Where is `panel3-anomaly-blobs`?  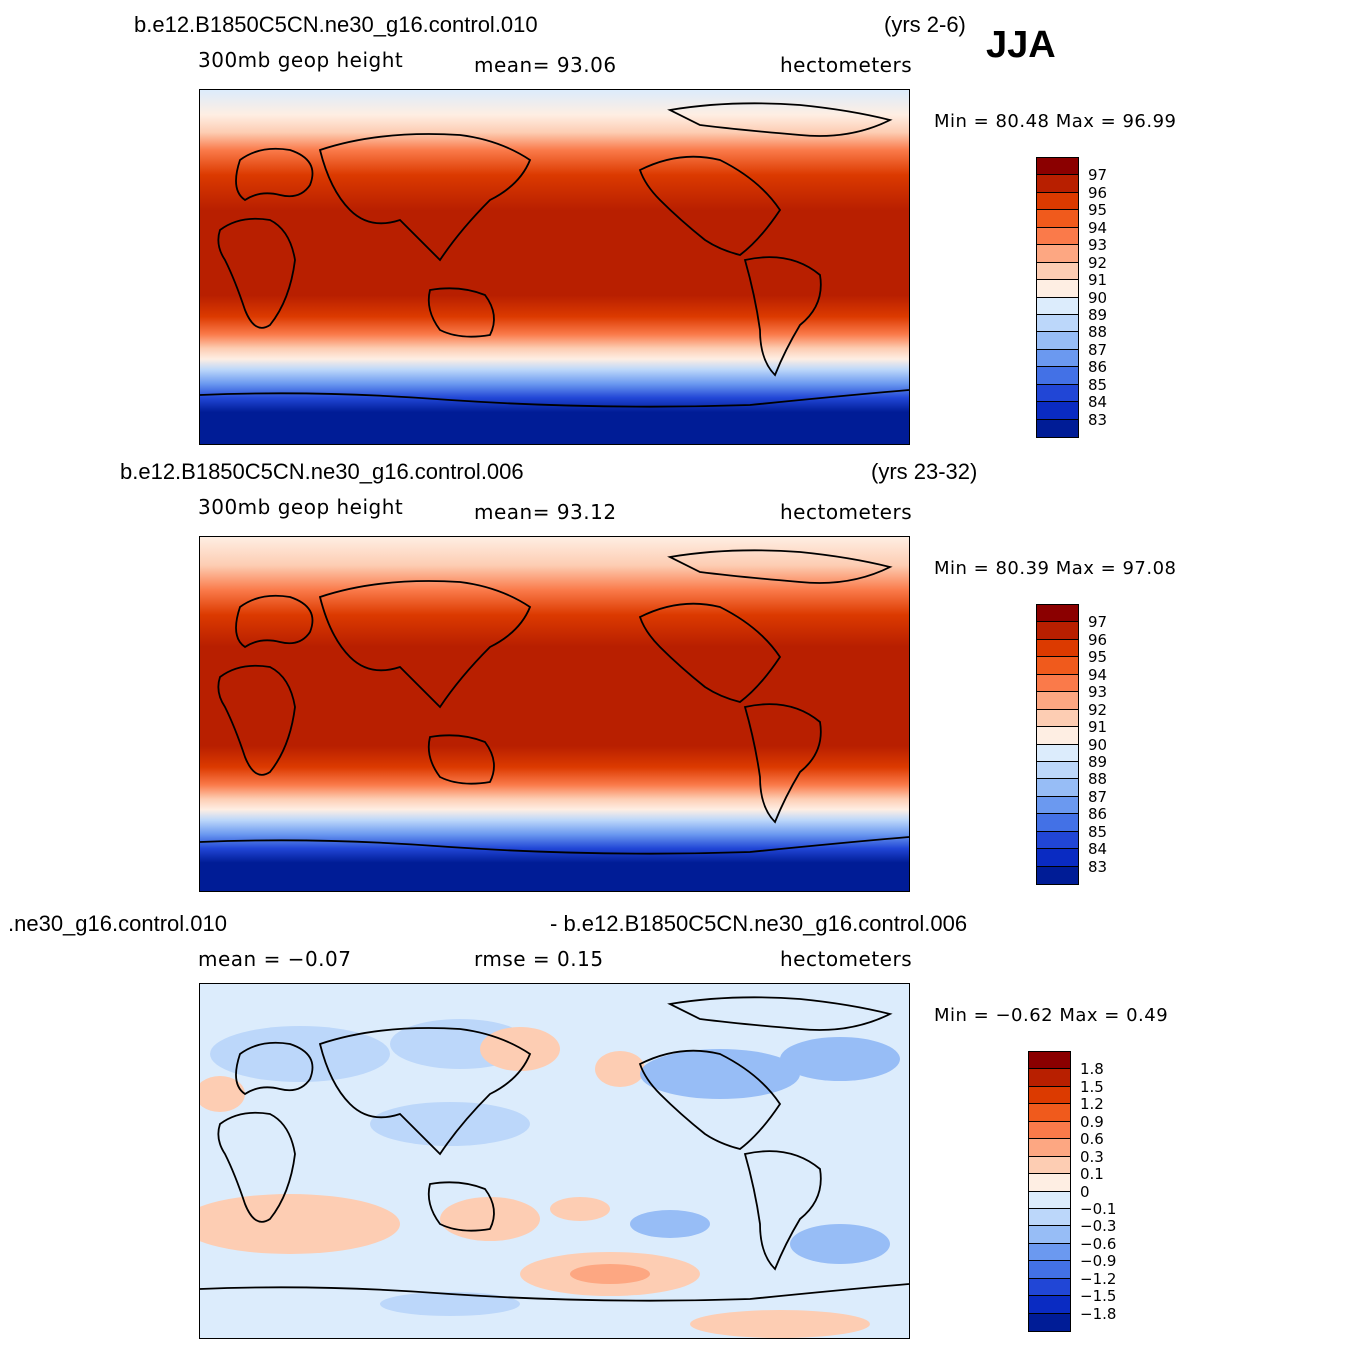
panel3-anomaly-blobs is located at coordinates (550, 1178).